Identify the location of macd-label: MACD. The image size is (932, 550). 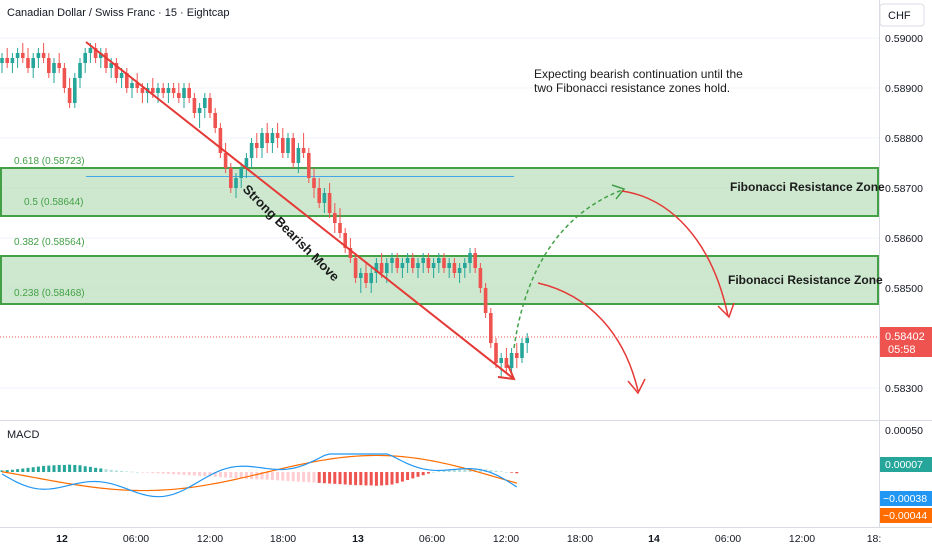
(23, 435).